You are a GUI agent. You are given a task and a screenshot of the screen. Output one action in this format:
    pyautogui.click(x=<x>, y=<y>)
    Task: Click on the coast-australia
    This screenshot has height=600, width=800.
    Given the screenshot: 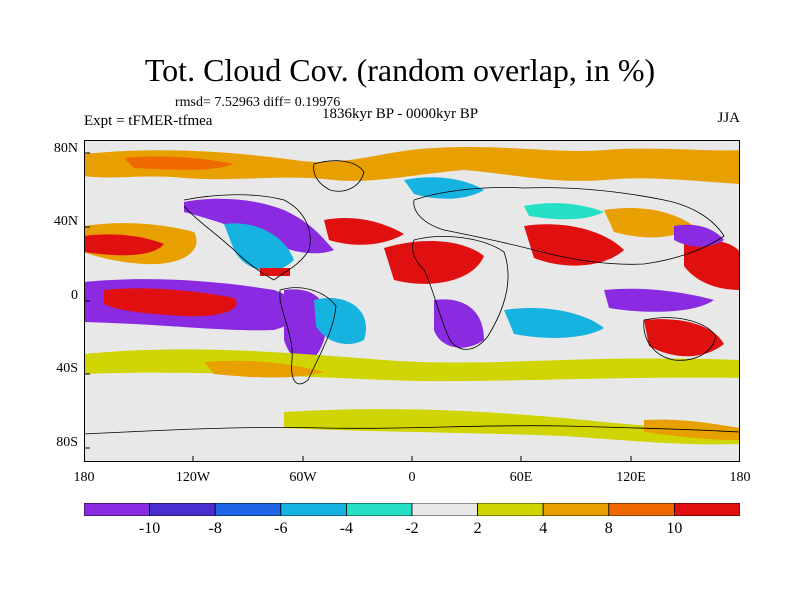 What is the action you would take?
    pyautogui.click(x=680, y=339)
    